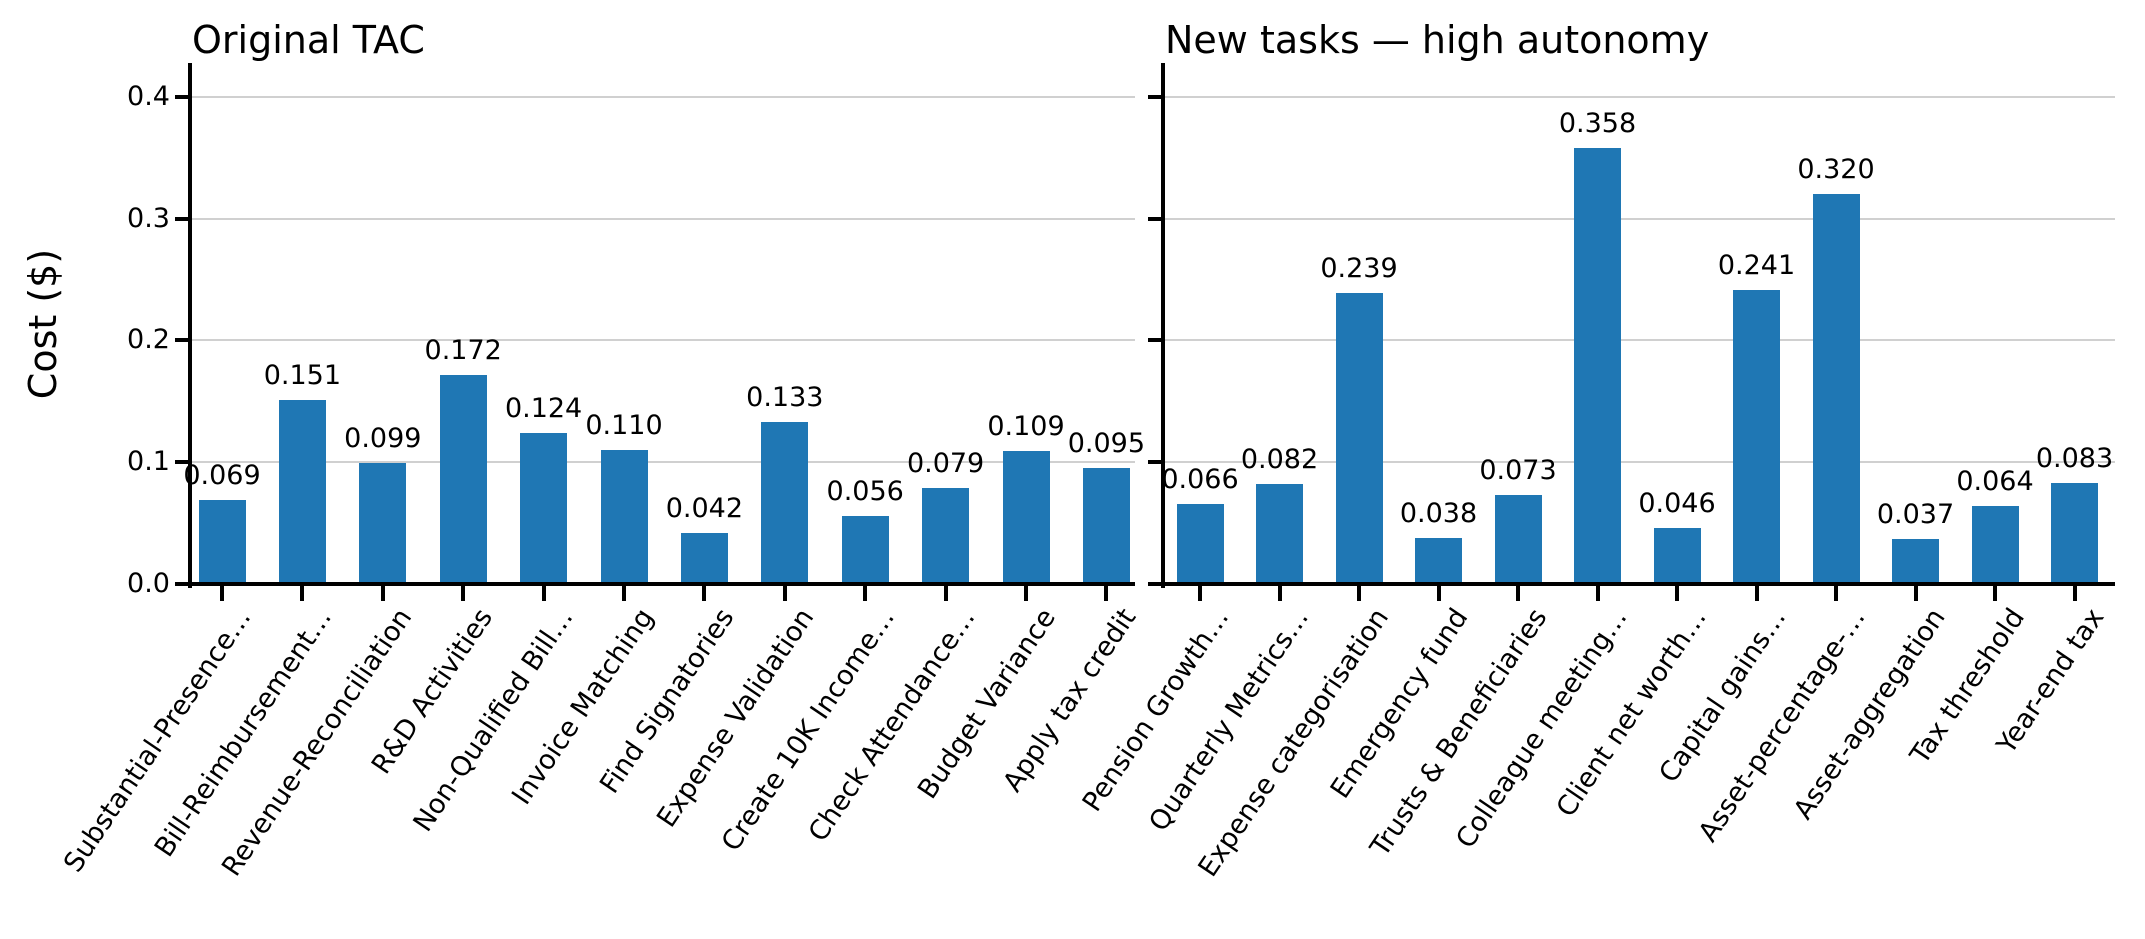  I want to click on bar-value-label: 0.110, so click(624, 426).